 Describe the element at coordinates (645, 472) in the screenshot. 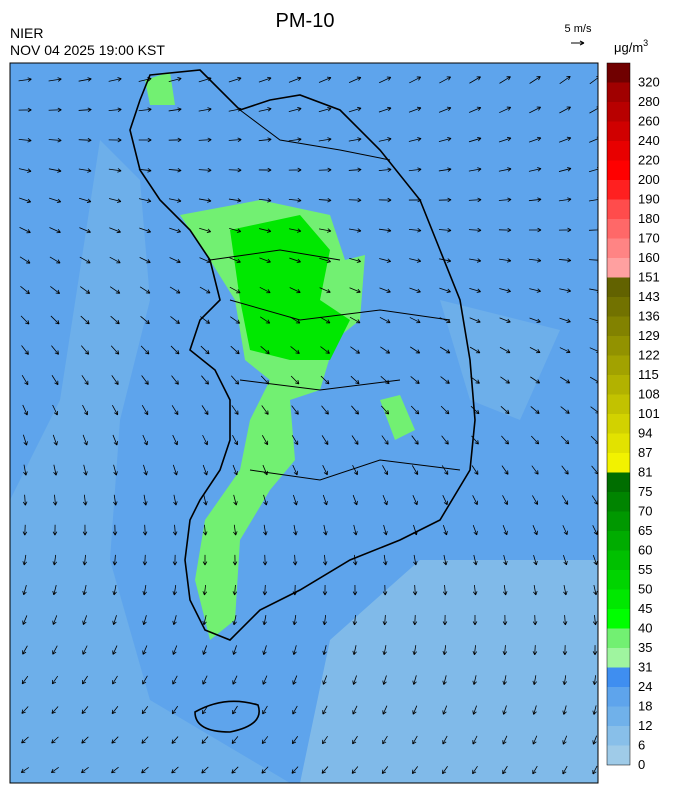

I see `colorbar-label: 81` at that location.